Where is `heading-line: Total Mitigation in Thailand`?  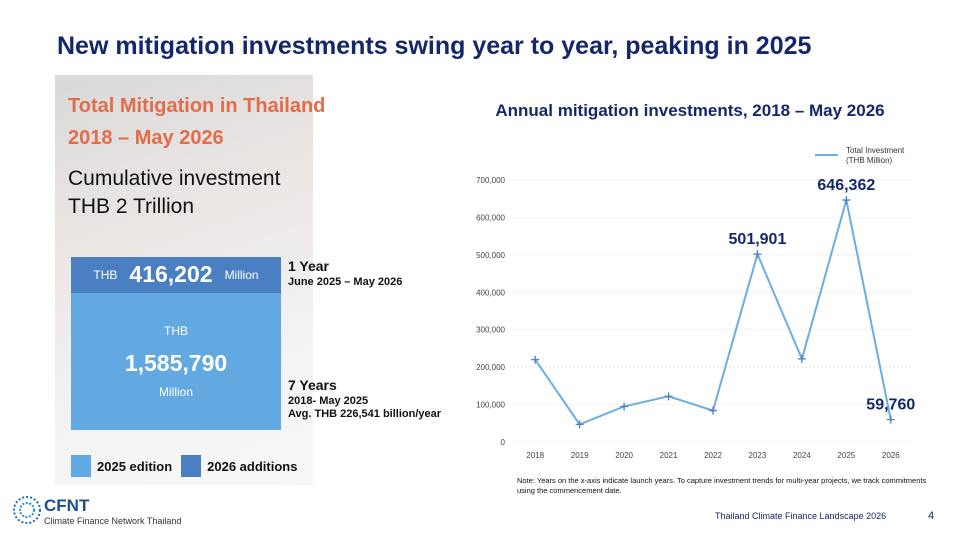 heading-line: Total Mitigation in Thailand is located at coordinates (197, 106).